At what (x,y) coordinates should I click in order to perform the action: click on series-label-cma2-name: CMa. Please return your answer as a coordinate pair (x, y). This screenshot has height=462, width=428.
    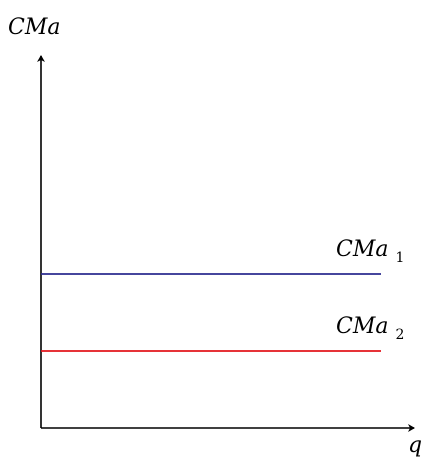
    Looking at the image, I should click on (362, 326).